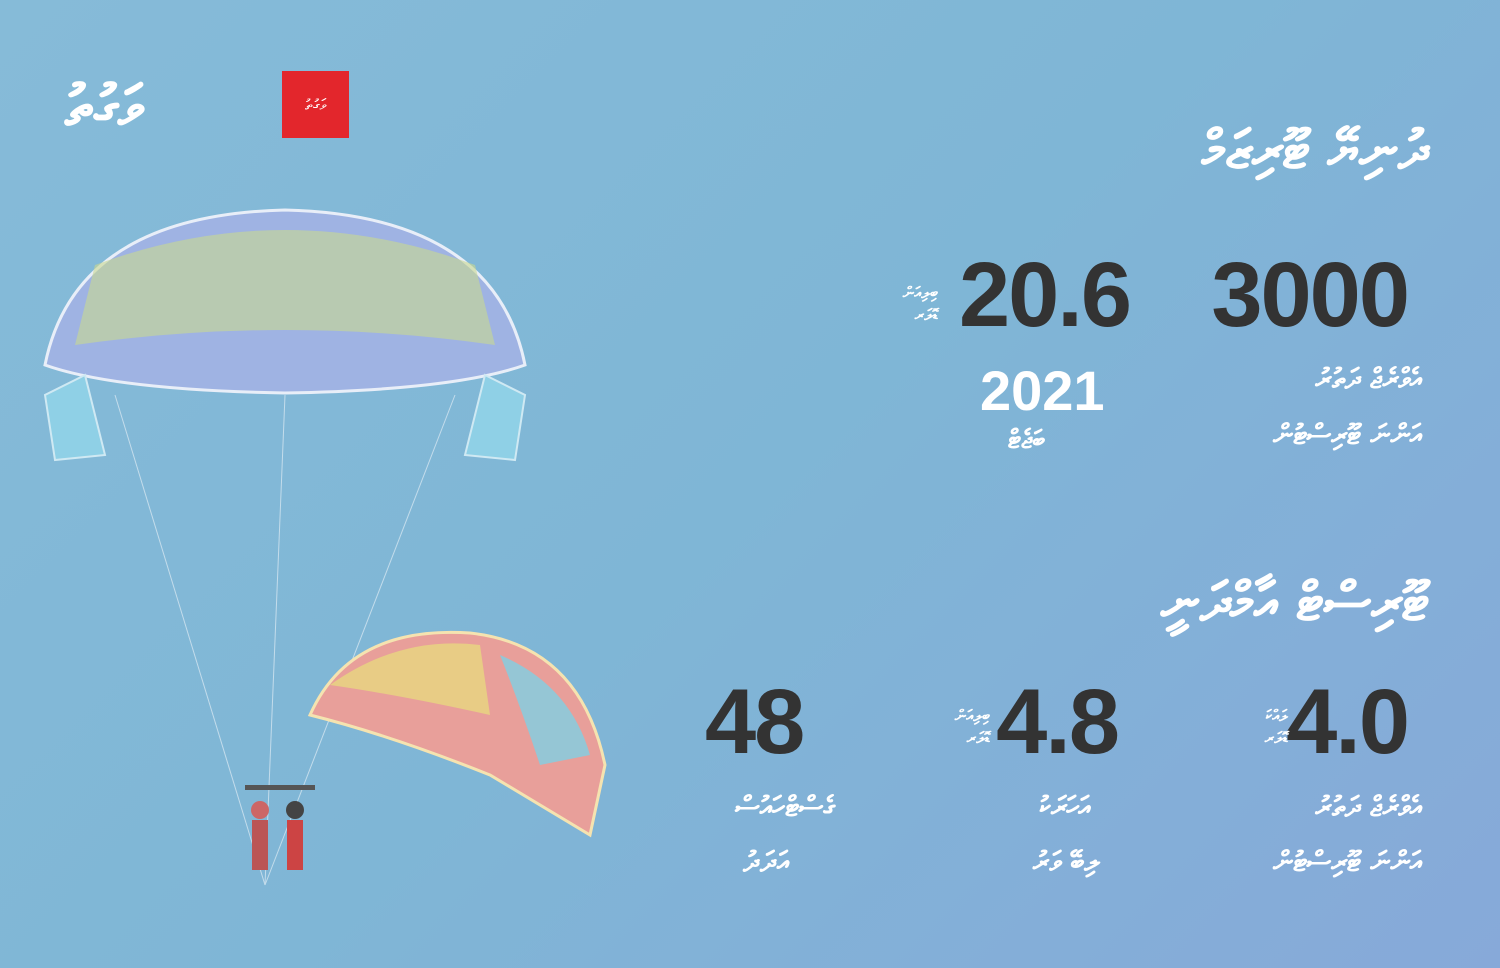  I want to click on stat-20-6-unit: ބިލިއަން ޑޮލަރ, so click(920, 303).